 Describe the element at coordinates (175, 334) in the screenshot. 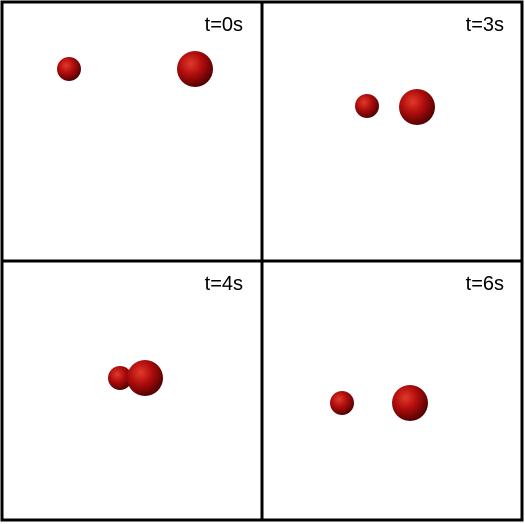

I see `panel-t4: t=4s` at that location.